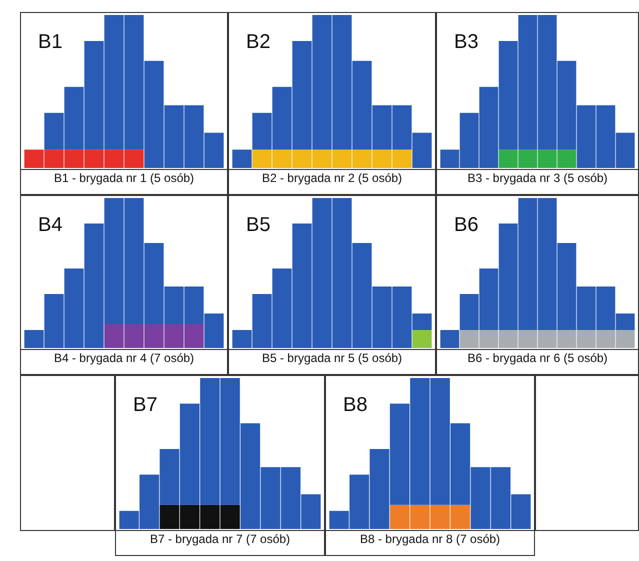 The height and width of the screenshot is (561, 639). I want to click on x-axis-title: B7 - brygada nr 7 (7 osób), so click(220, 539).